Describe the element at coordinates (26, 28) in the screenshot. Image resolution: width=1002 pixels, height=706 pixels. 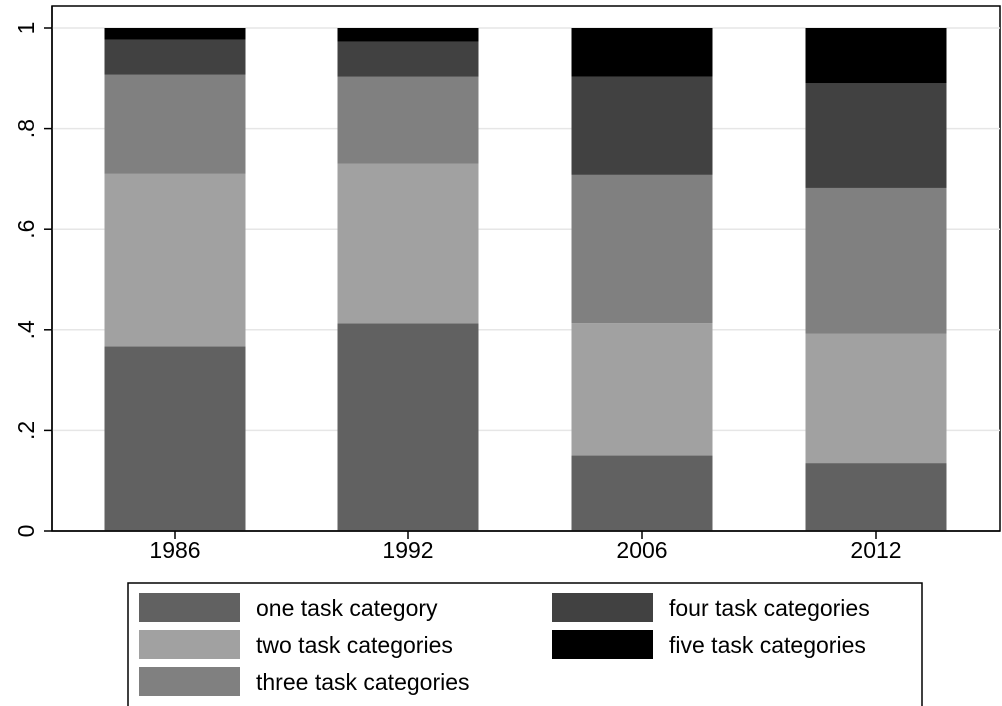
I see `y-tick-label: 1` at that location.